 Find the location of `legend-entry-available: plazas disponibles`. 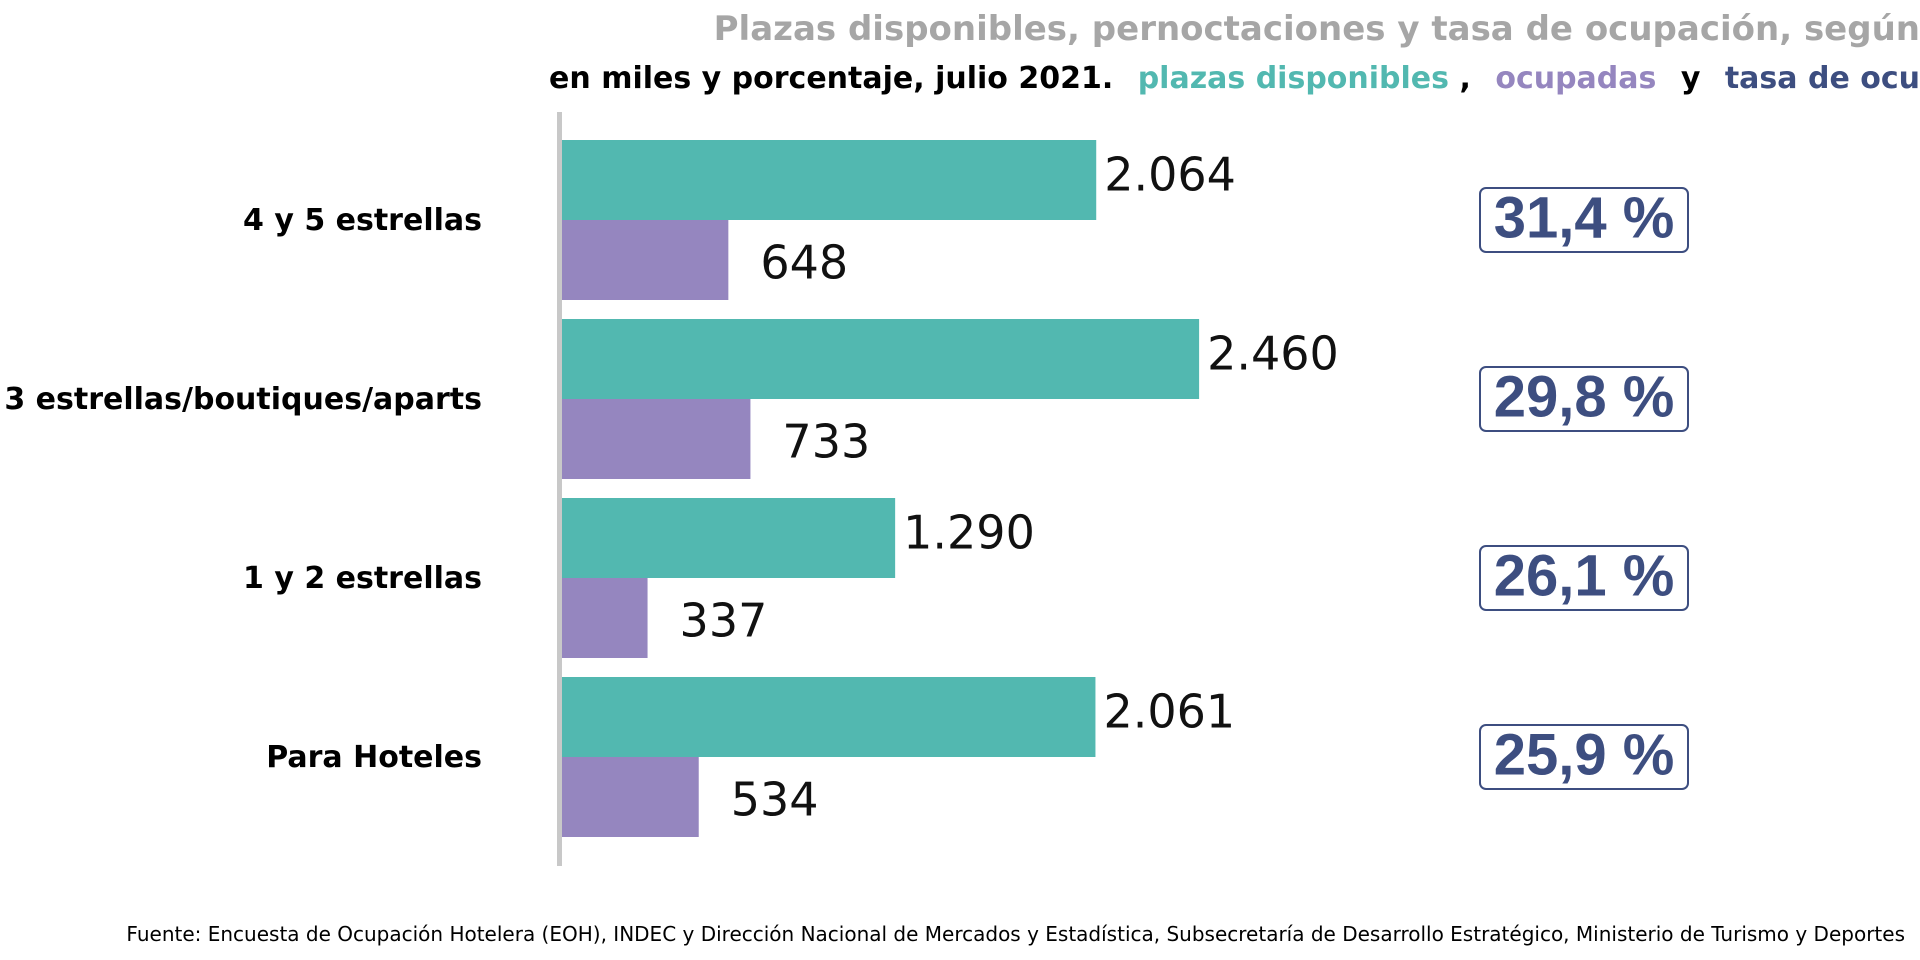

legend-entry-available: plazas disponibles is located at coordinates (1293, 78).